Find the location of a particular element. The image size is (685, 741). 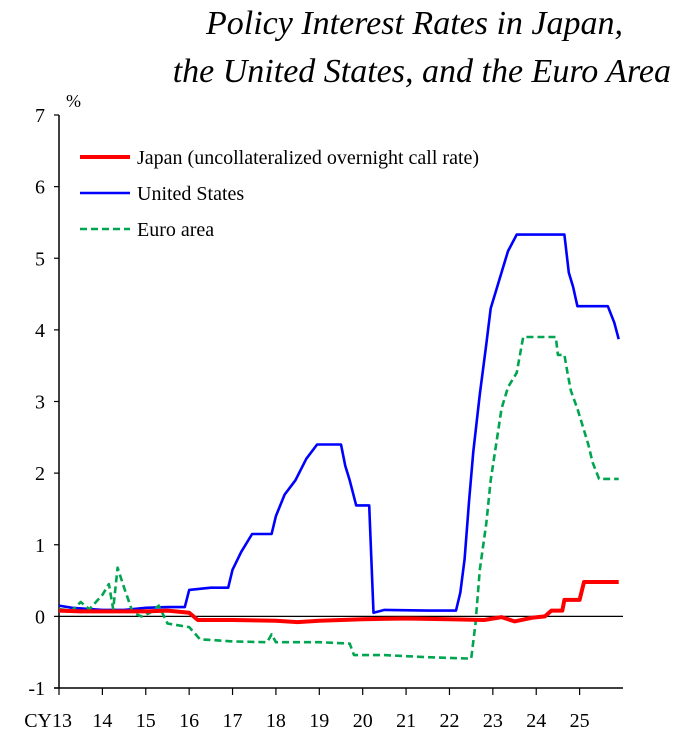

x-tick-label: 19 is located at coordinates (319, 721).